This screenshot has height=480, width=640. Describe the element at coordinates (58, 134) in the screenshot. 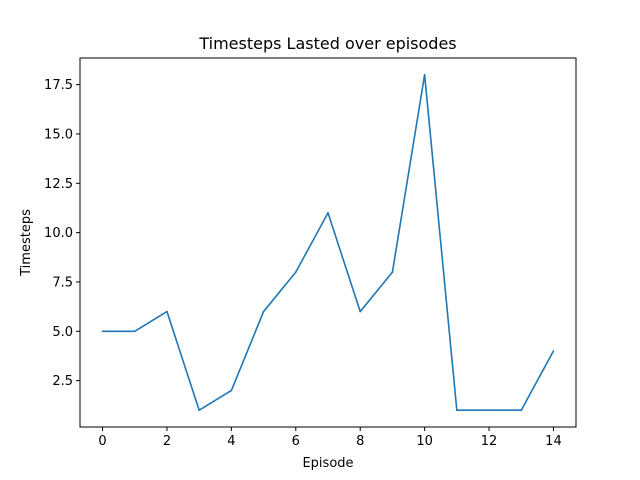

I see `y-tick-label: 15.0` at that location.